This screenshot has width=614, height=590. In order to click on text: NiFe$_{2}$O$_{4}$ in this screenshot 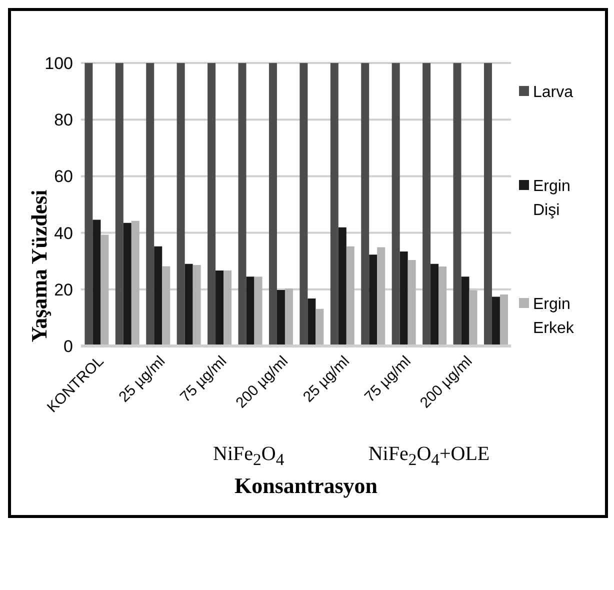, I will do `click(248, 456)`.